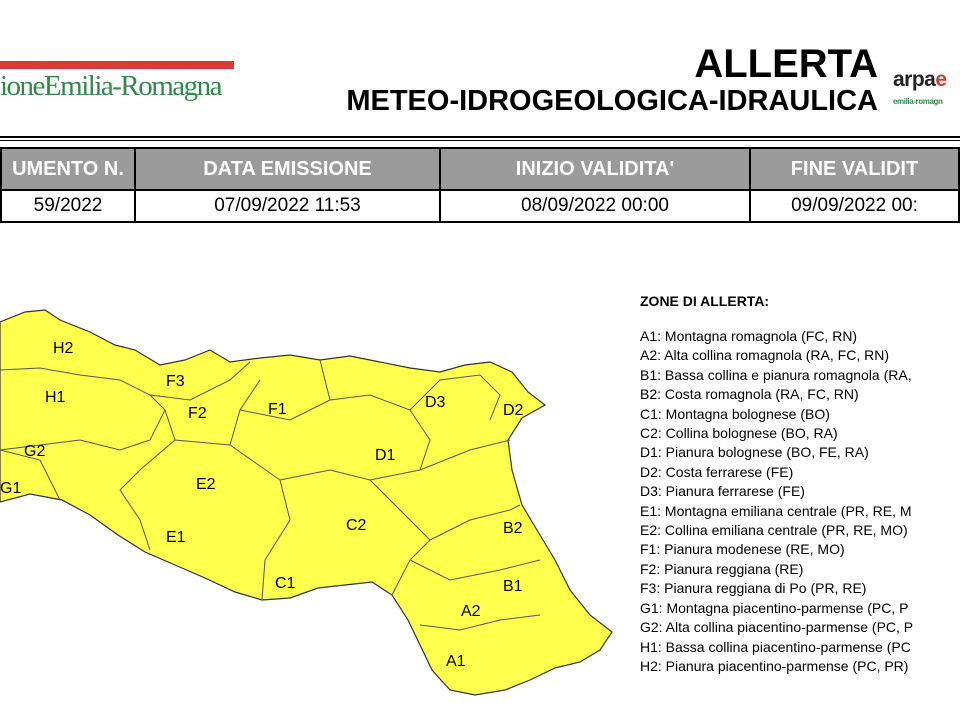 Image resolution: width=960 pixels, height=710 pixels. I want to click on arpae-logo: arpae, so click(920, 79).